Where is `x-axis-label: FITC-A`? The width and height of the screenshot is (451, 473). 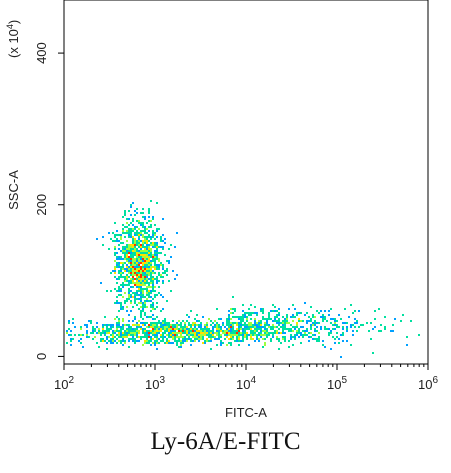 x-axis-label: FITC-A is located at coordinates (246, 412).